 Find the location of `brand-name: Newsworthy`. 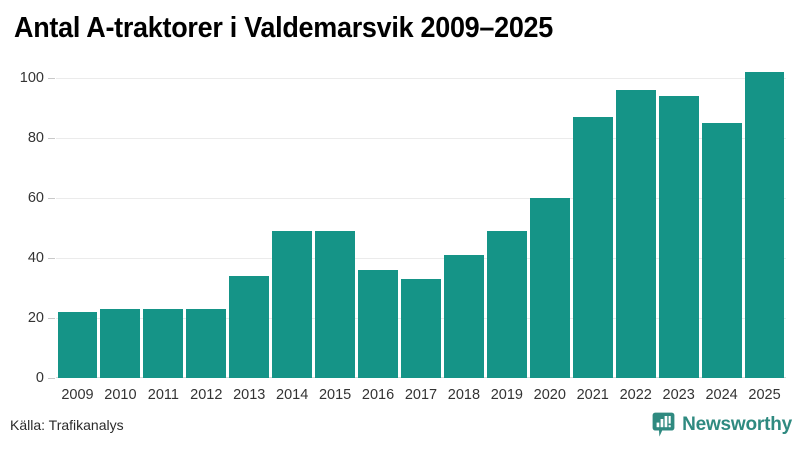

brand-name: Newsworthy is located at coordinates (737, 424).